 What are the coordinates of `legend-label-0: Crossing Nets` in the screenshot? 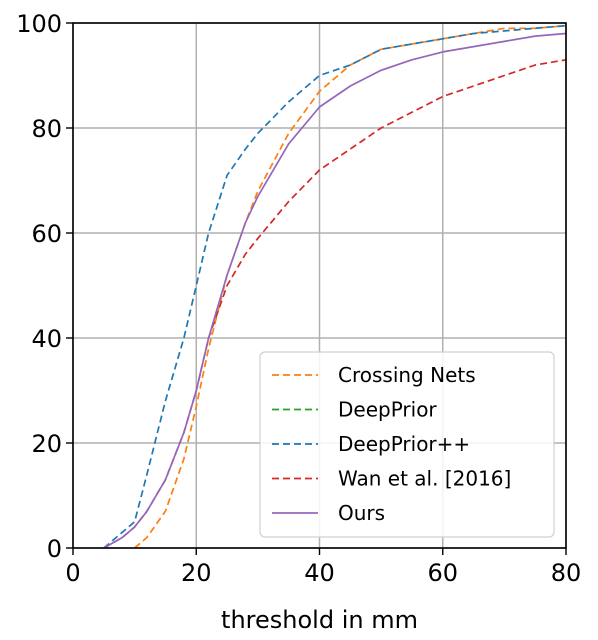 It's located at (407, 375).